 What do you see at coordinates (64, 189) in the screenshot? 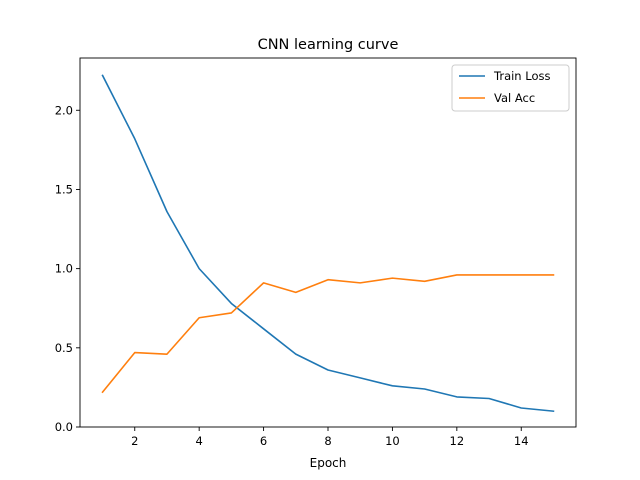
I see `y-tick-label: 1.5` at bounding box center [64, 189].